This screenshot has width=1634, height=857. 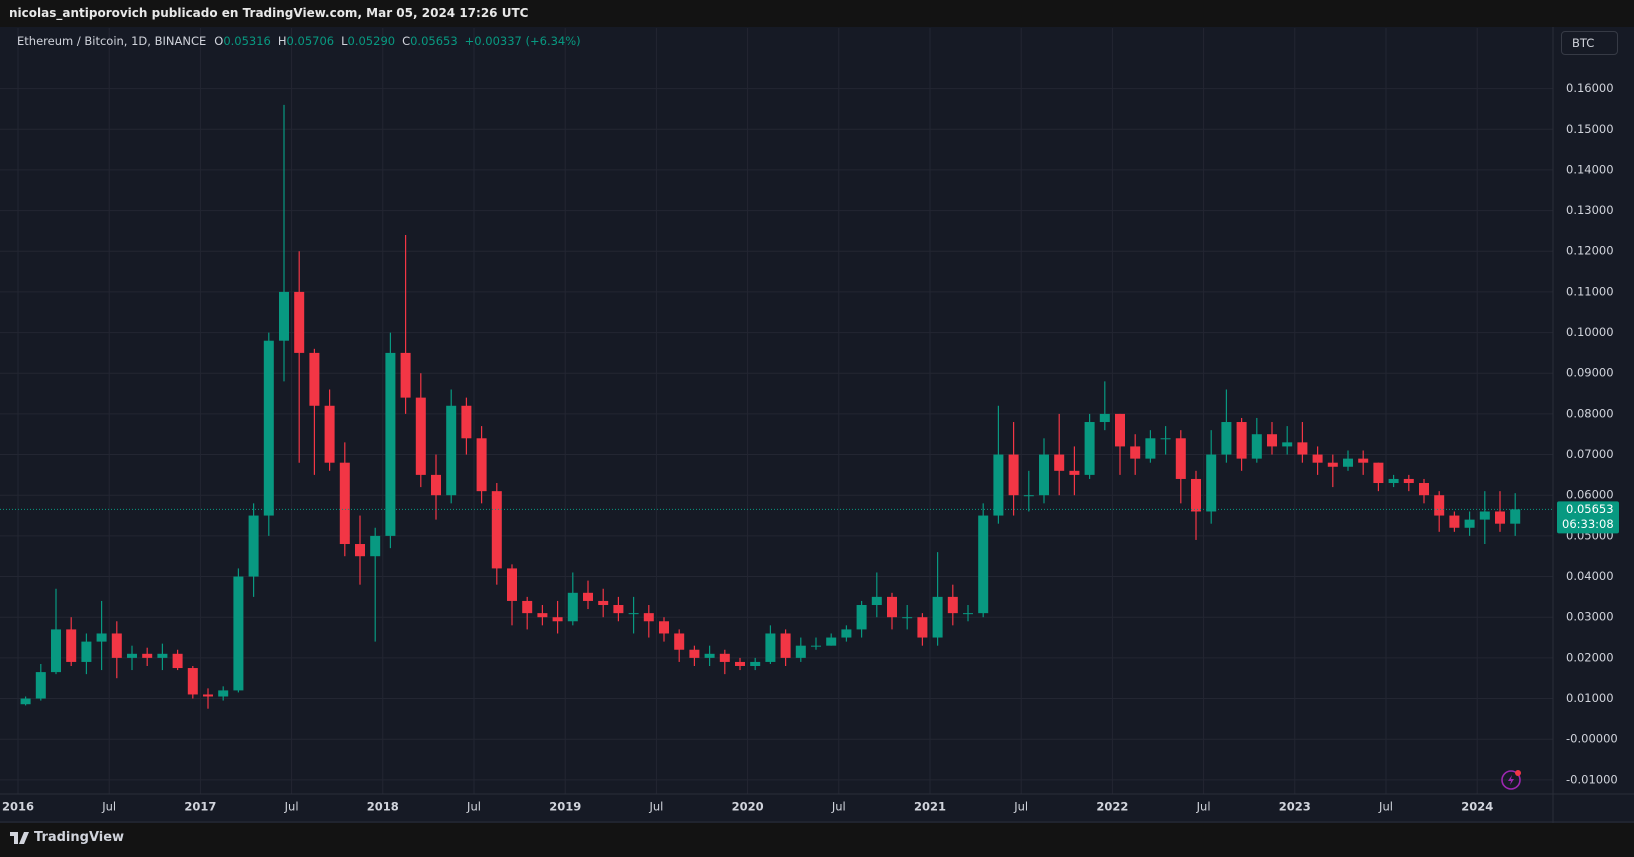 I want to click on x-tick-label: 2022, so click(x=1112, y=807).